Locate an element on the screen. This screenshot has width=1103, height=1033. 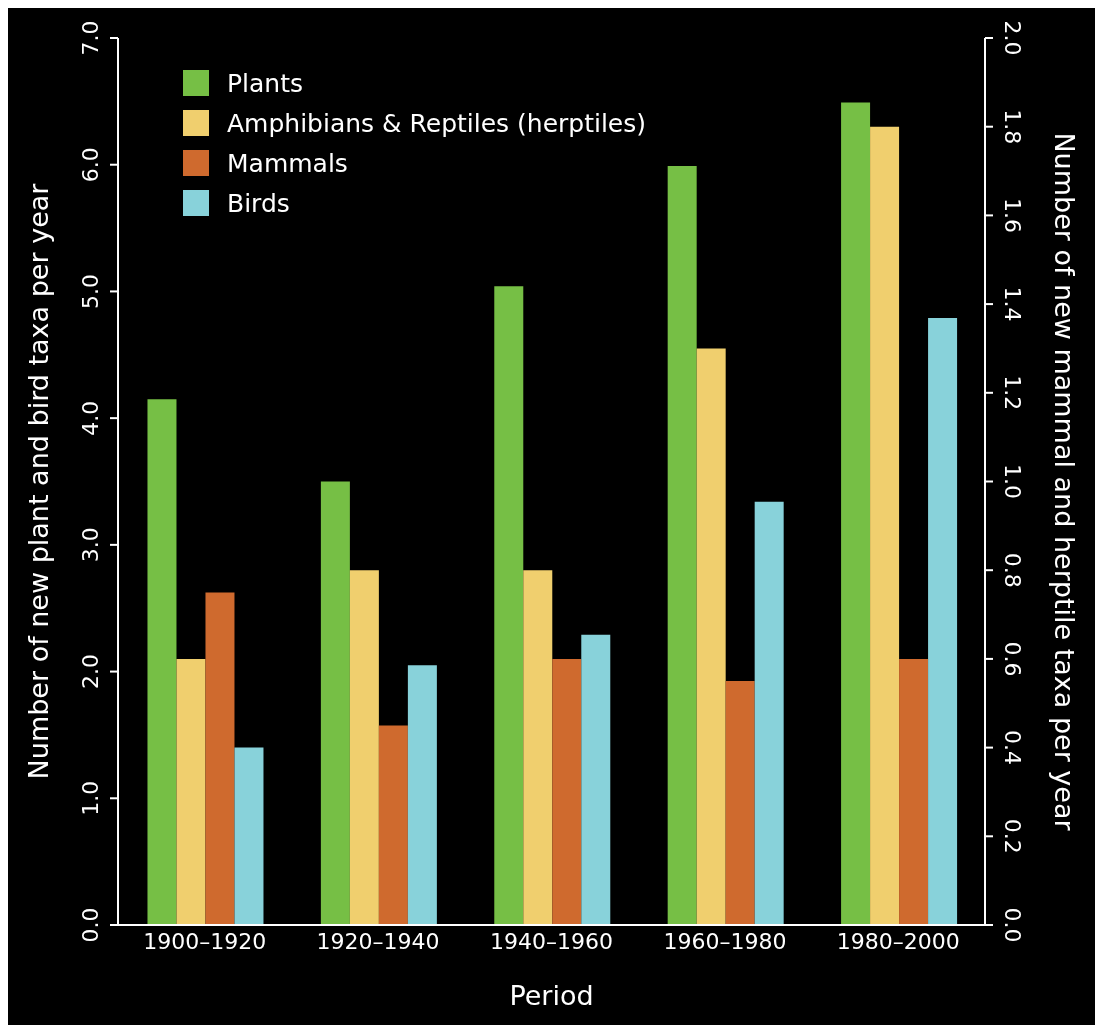
y-axis-title: Number of new plant and bird taxa per year is located at coordinates (38, 481).